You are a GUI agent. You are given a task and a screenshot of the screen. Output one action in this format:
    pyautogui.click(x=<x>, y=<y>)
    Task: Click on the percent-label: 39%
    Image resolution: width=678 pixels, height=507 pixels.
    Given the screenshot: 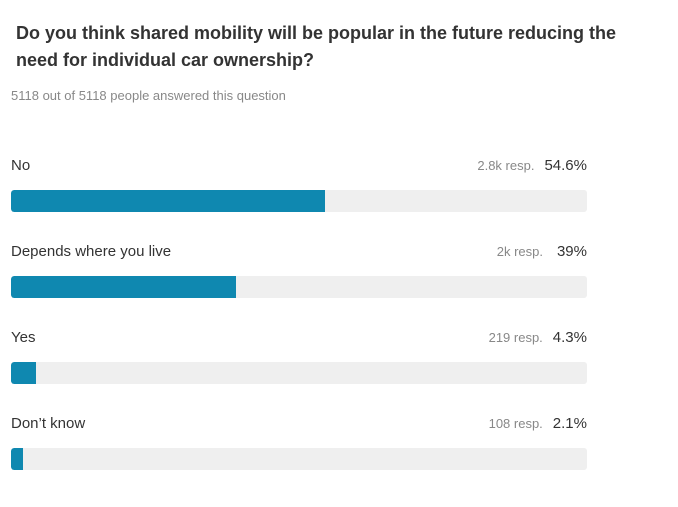 What is the action you would take?
    pyautogui.click(x=571, y=251)
    